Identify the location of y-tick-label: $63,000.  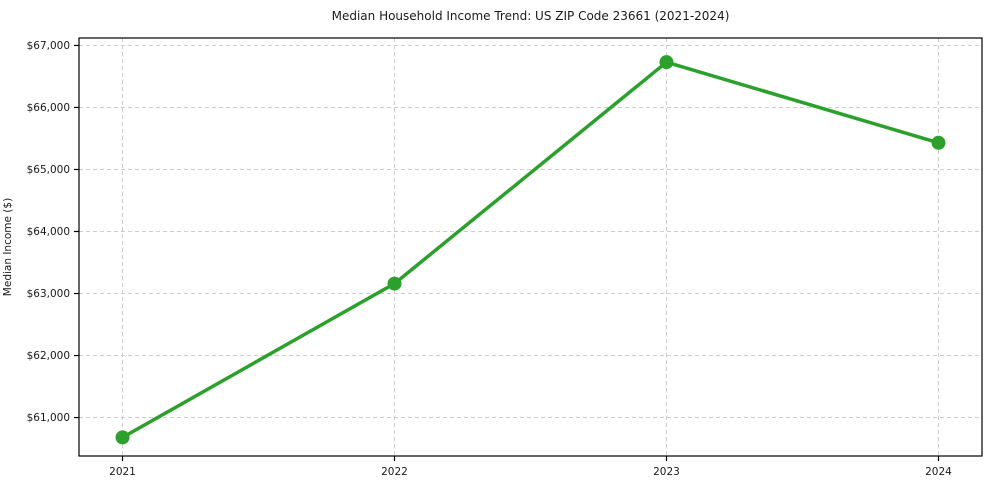
(48, 294).